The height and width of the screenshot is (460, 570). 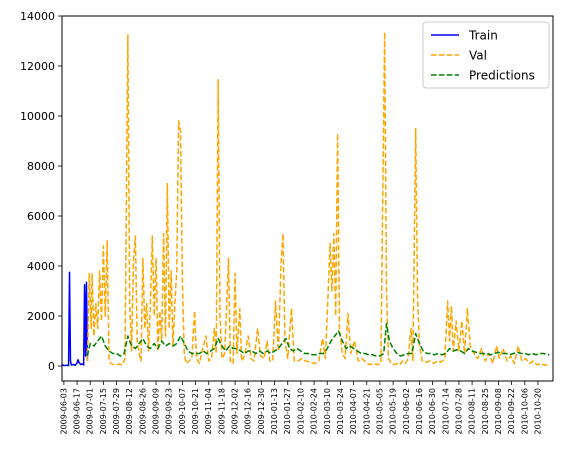 I want to click on x-tick-label: 2009-07-29, so click(x=116, y=411).